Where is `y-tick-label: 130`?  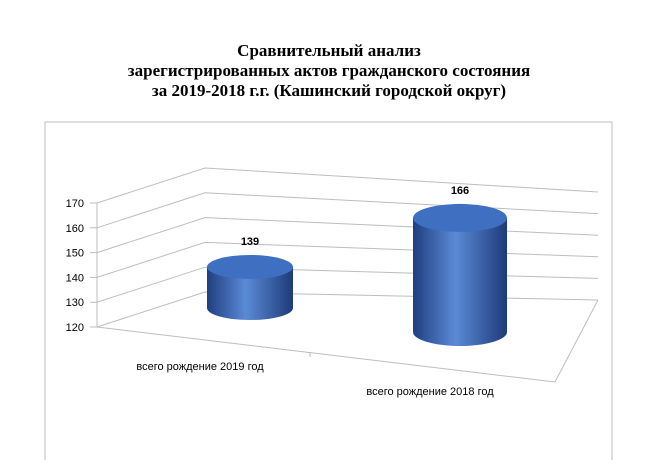
y-tick-label: 130 is located at coordinates (75, 303).